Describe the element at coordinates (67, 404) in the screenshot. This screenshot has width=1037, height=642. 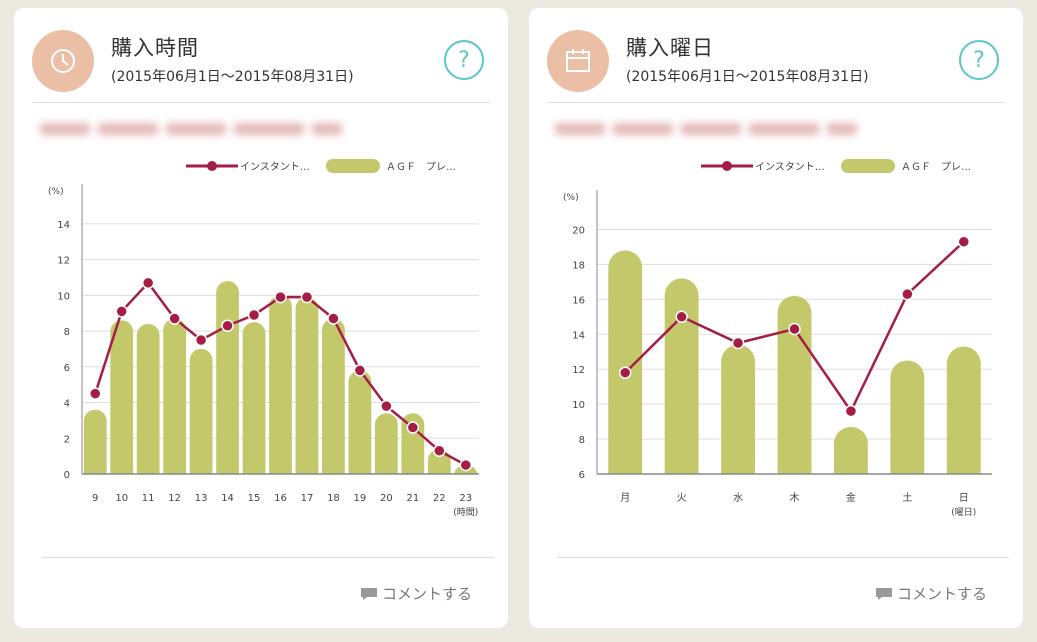
I see `y-tick-label: 4` at that location.